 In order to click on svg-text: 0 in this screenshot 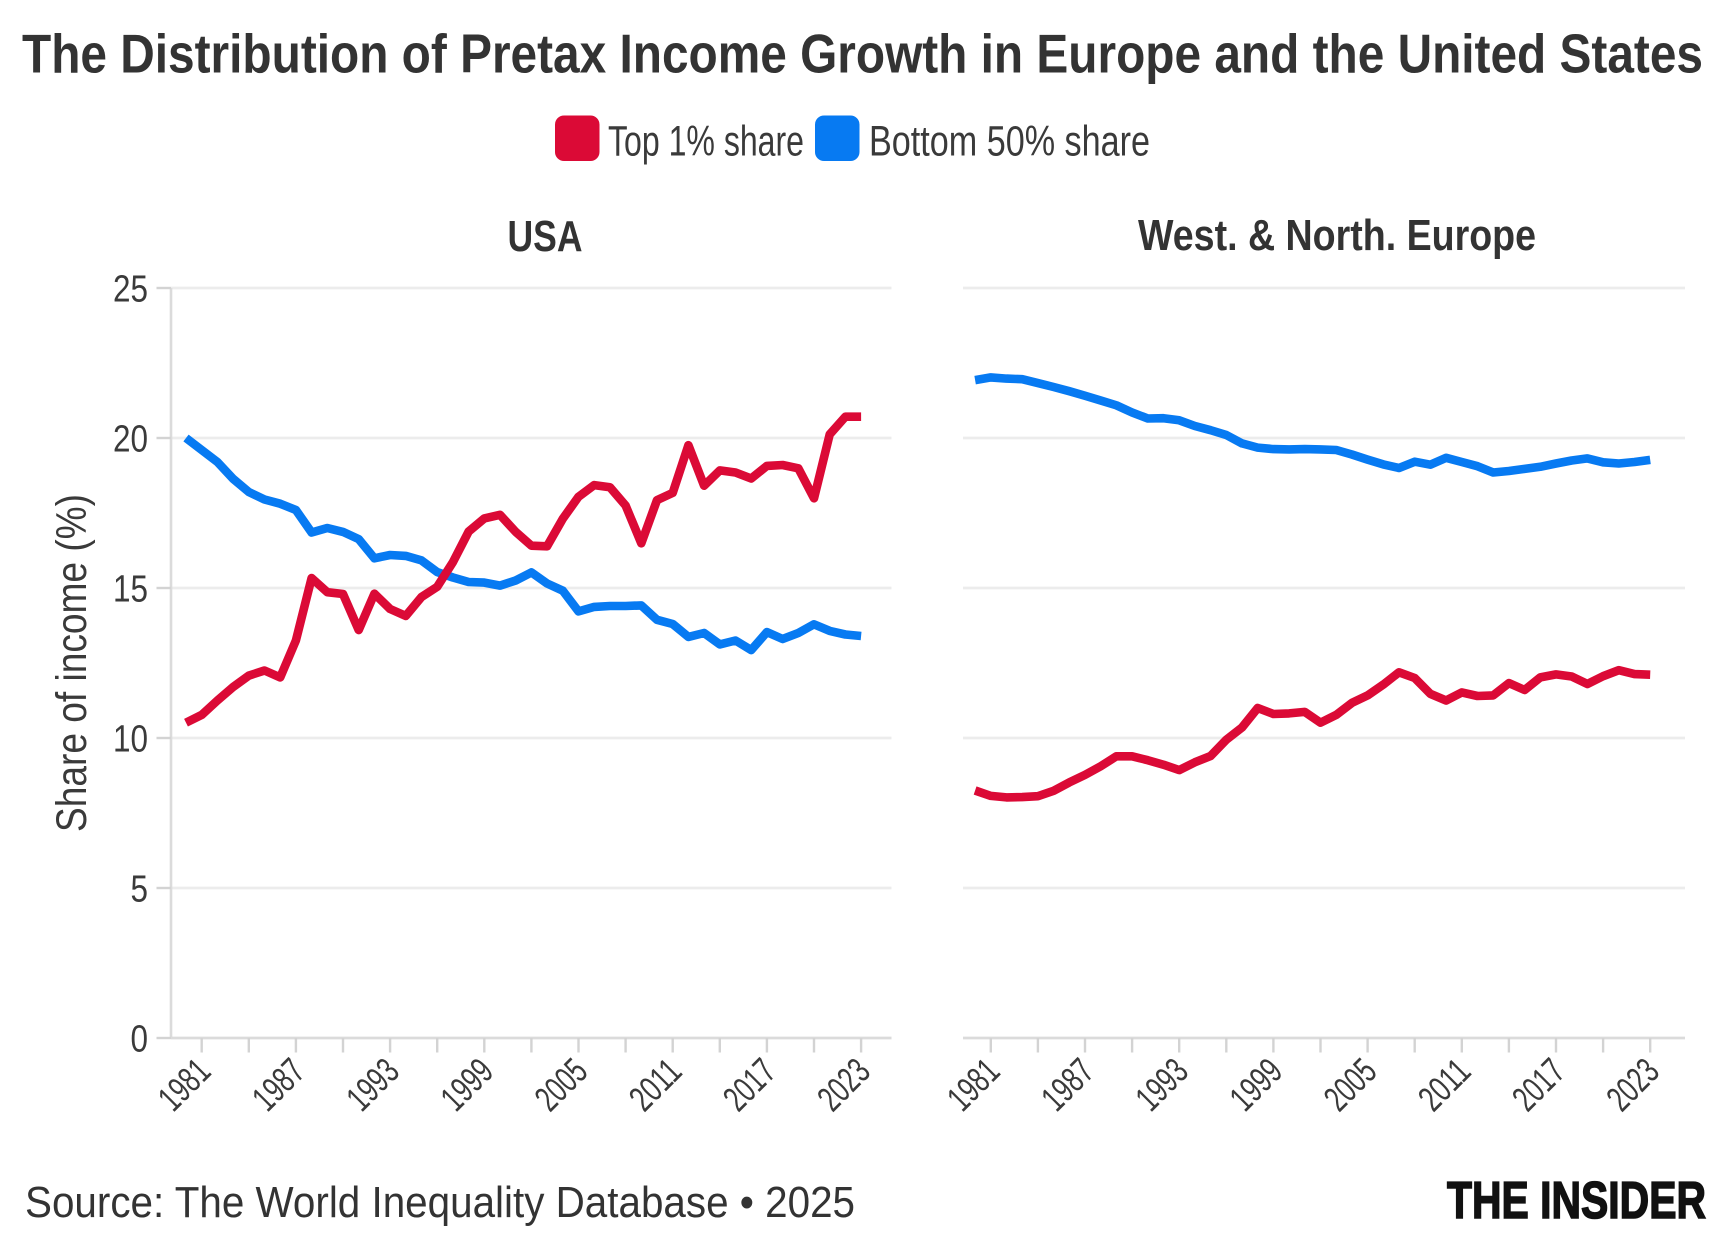, I will do `click(140, 1040)`.